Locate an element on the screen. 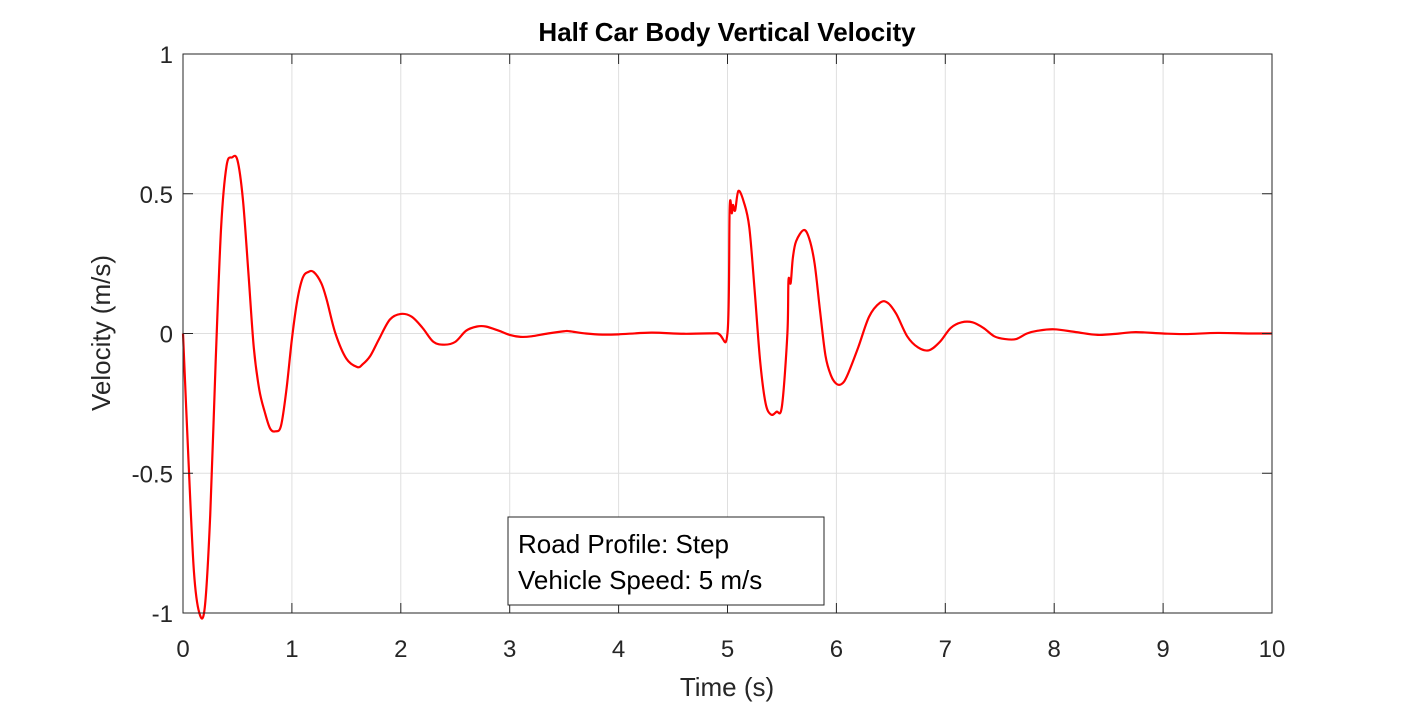 This screenshot has height=703, width=1406. x-tick-label: 0 is located at coordinates (182, 649).